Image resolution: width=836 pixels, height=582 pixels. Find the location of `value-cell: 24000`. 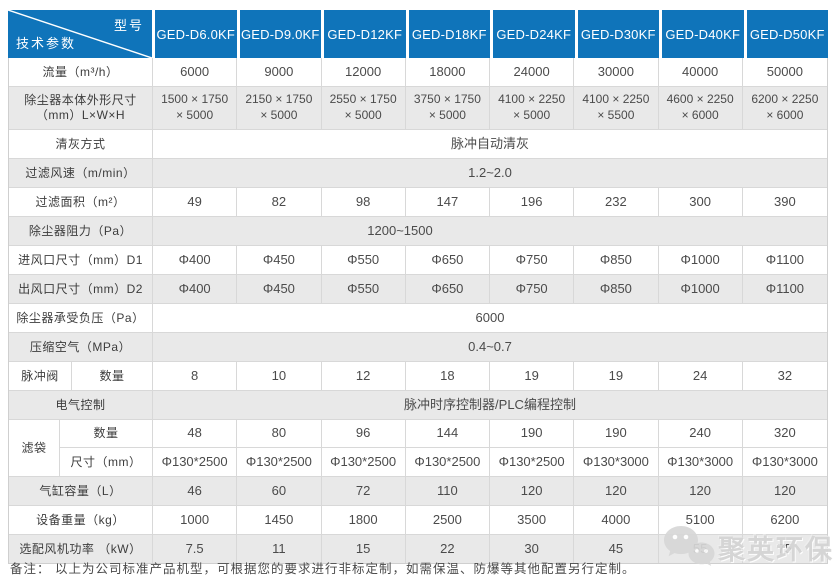

value-cell: 24000 is located at coordinates (532, 72).